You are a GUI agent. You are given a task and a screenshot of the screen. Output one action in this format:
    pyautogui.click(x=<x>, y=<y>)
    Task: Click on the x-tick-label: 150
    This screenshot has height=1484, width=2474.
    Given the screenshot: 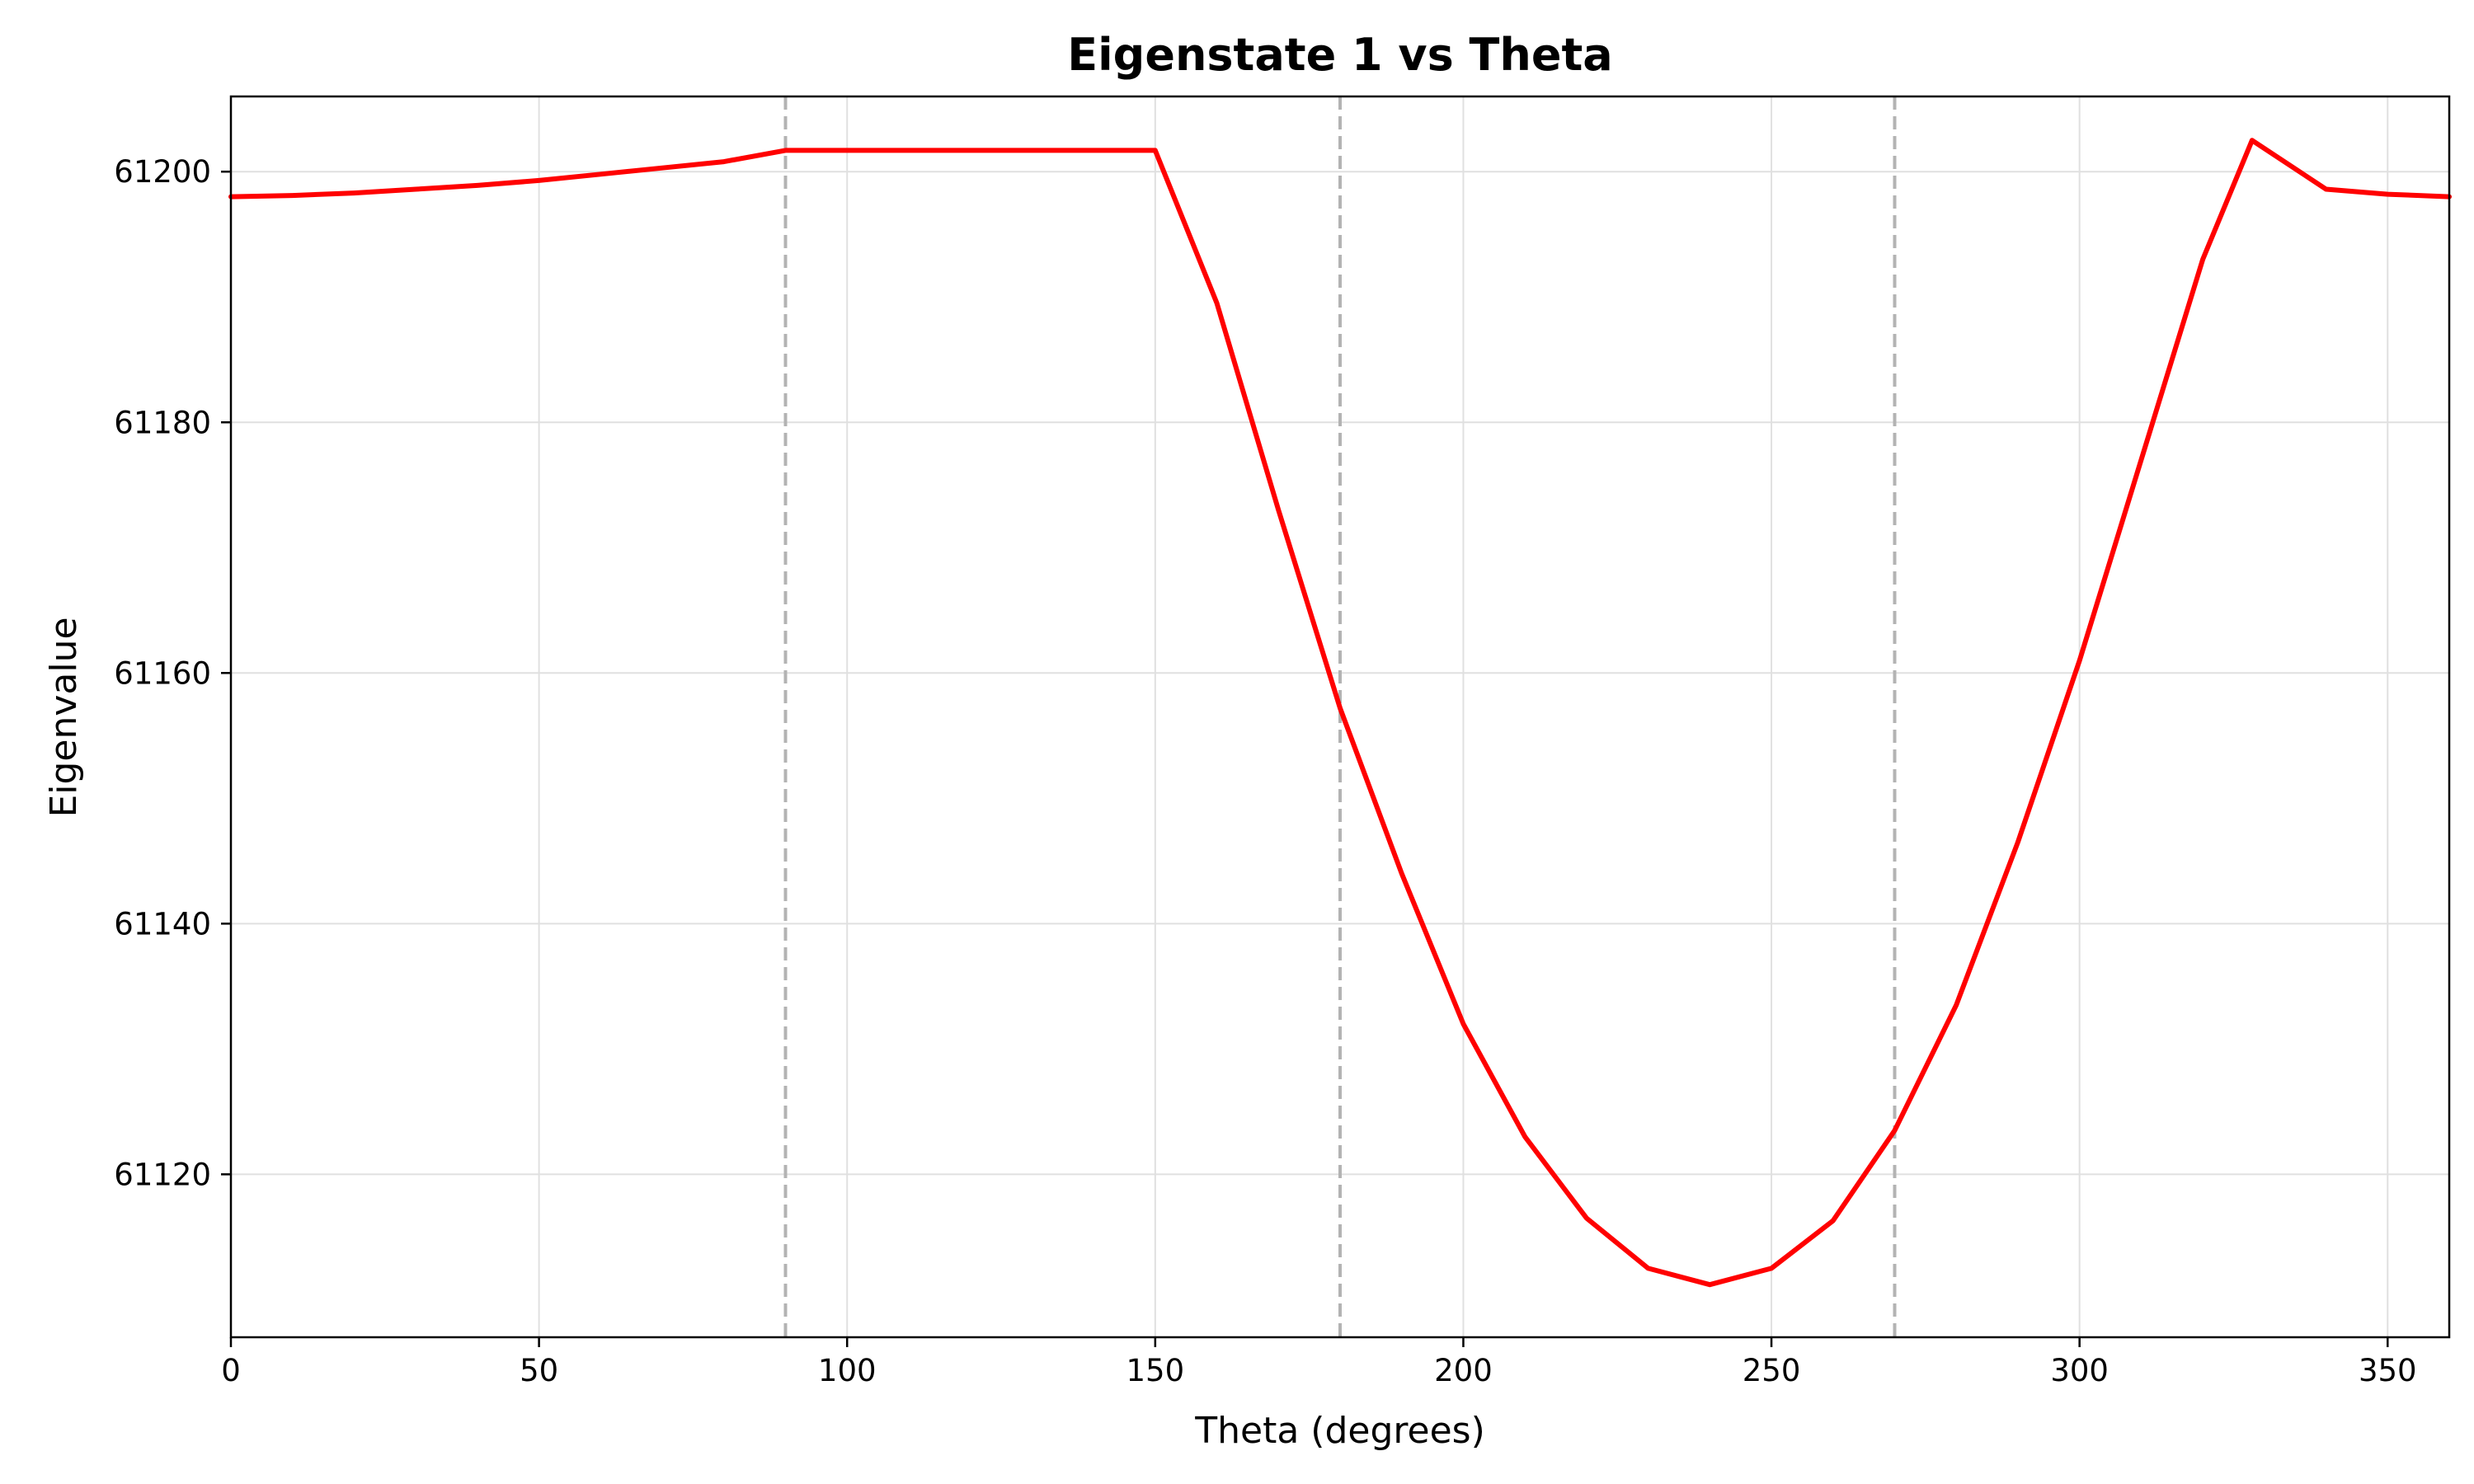 What is the action you would take?
    pyautogui.click(x=1155, y=1370)
    